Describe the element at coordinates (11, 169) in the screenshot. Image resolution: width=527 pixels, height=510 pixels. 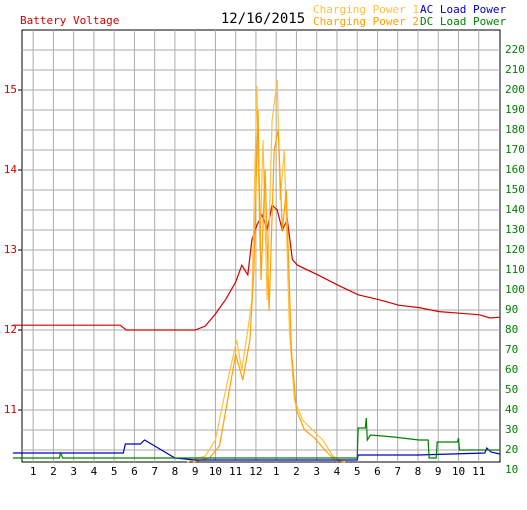
I see `y-tick-label: 14` at that location.